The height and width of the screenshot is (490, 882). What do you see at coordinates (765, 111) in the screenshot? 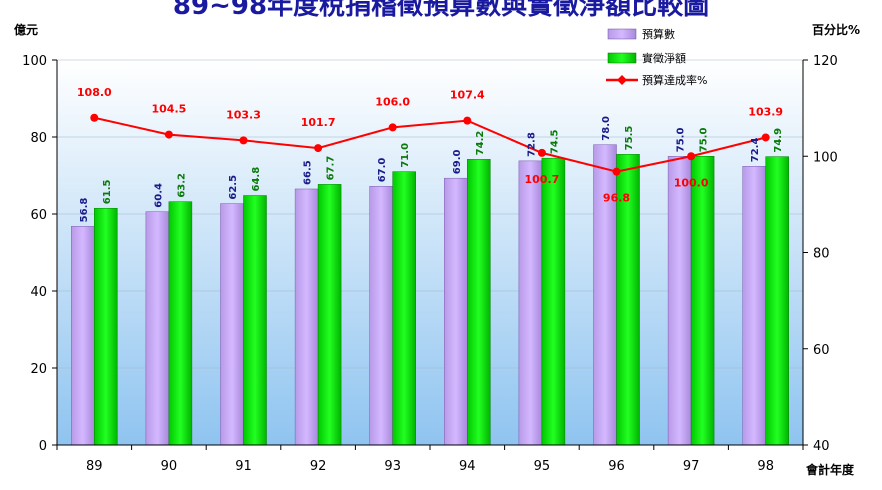
I see `rate-value-label: 103.9` at bounding box center [765, 111].